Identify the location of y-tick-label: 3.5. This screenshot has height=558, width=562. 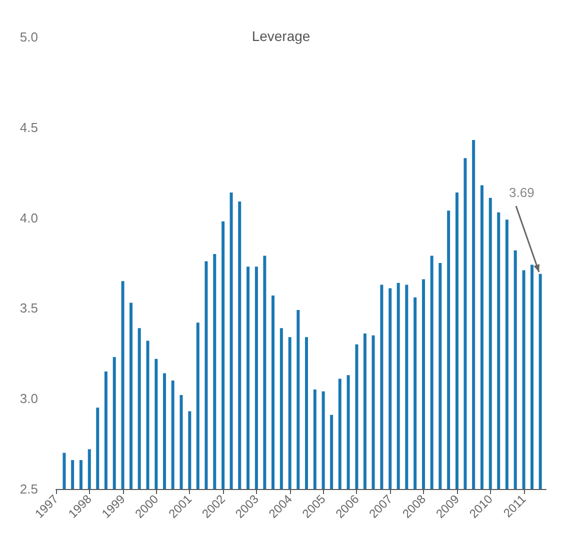
(29, 308).